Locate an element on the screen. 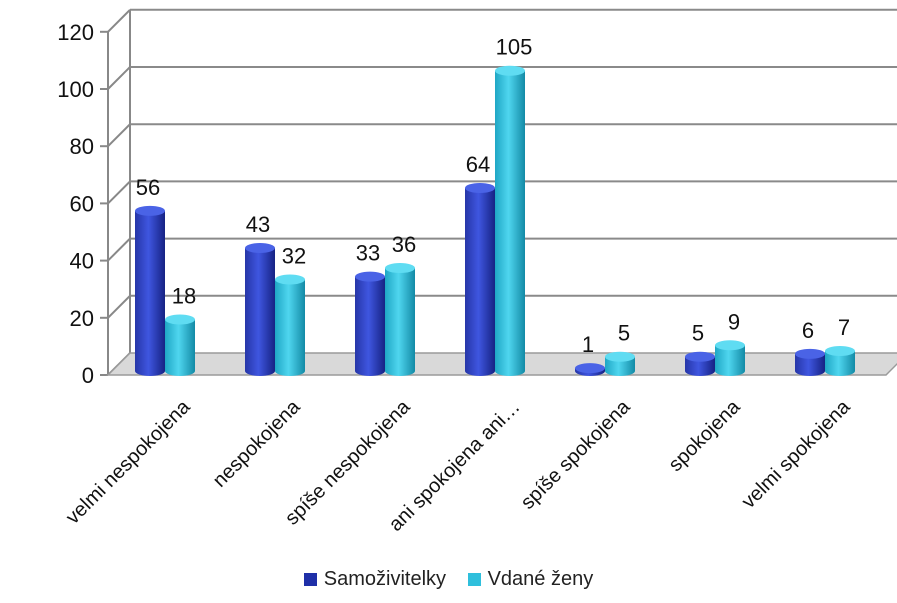 The height and width of the screenshot is (603, 897). data-label-series-1-cat-4: 64 is located at coordinates (478, 164).